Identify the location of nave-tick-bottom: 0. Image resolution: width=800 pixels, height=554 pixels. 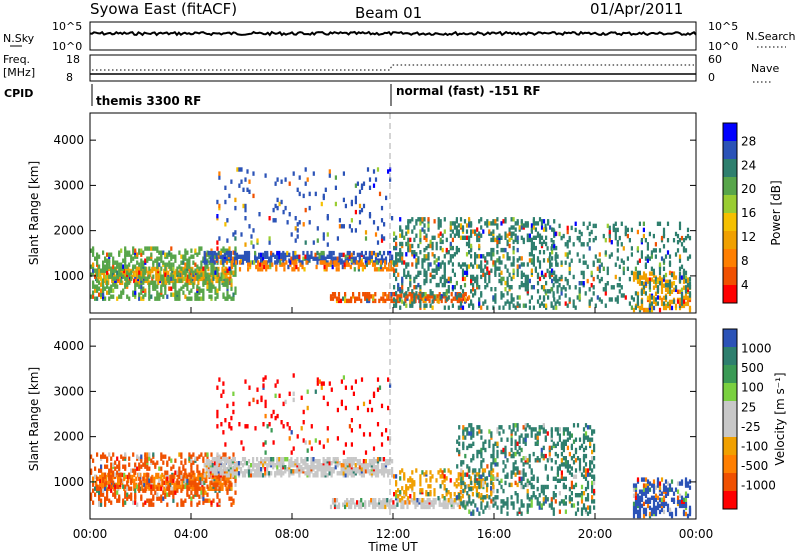
(711, 77).